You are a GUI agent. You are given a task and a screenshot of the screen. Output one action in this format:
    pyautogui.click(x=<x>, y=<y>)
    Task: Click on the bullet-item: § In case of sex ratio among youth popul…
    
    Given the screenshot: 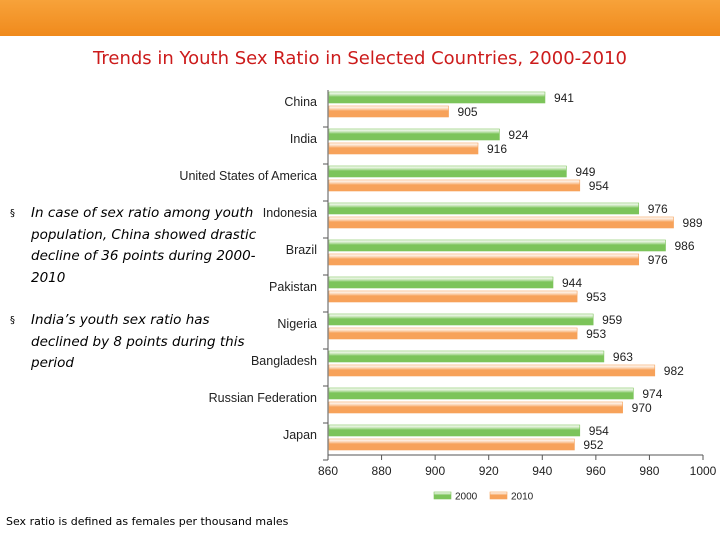 What is the action you would take?
    pyautogui.click(x=135, y=246)
    